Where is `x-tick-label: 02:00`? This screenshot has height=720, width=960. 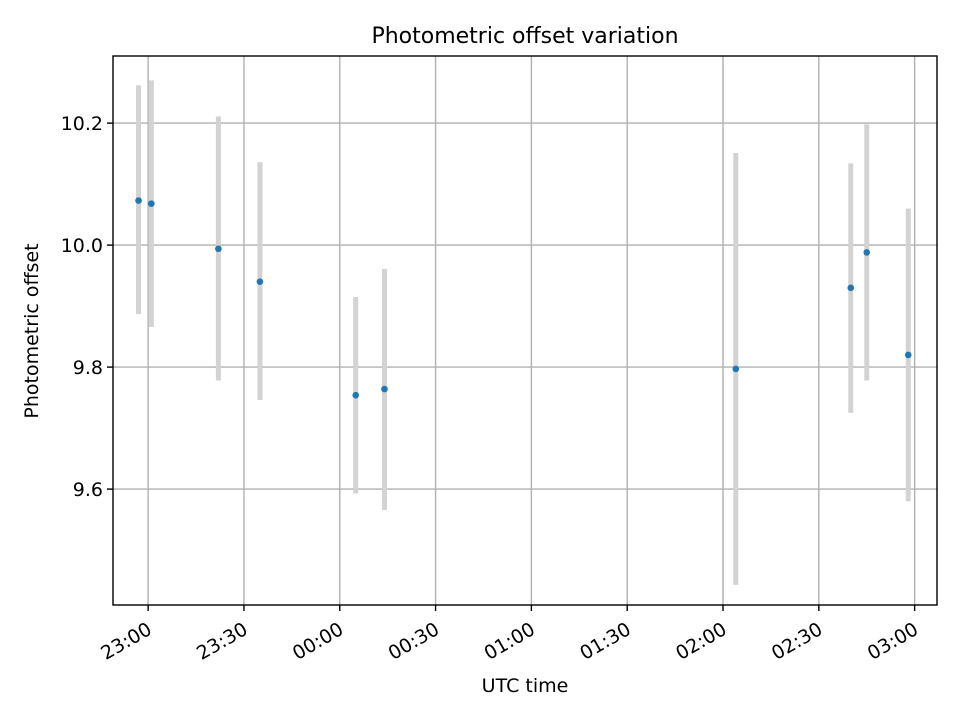 x-tick-label: 02:00 is located at coordinates (701, 641).